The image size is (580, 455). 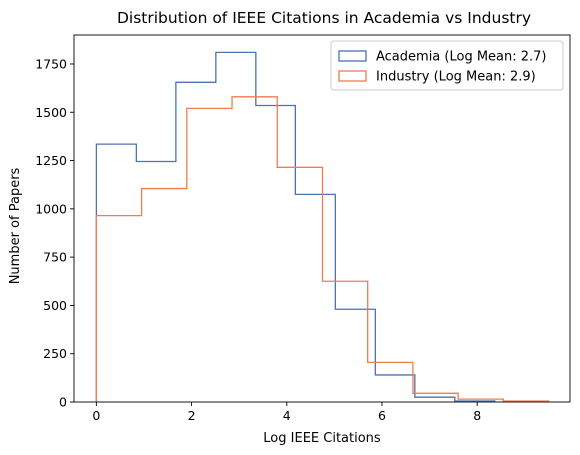 What do you see at coordinates (55, 353) in the screenshot?
I see `y-tick-label-1: 250` at bounding box center [55, 353].